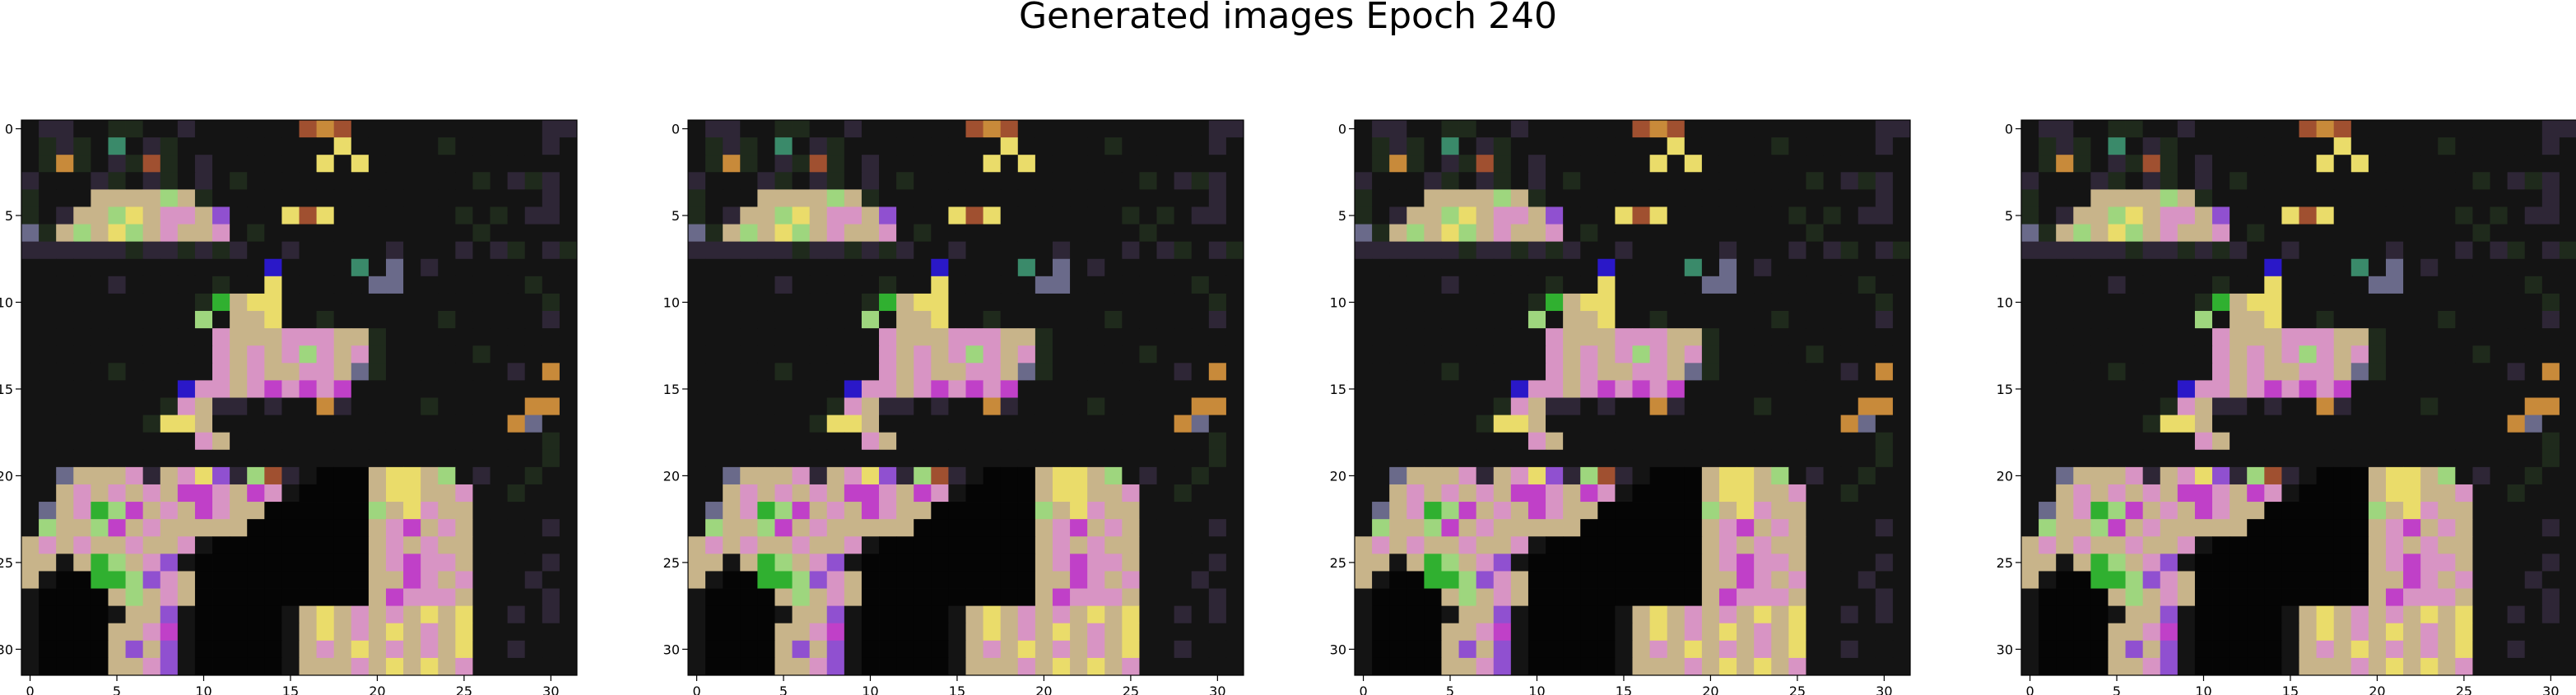  Describe the element at coordinates (696, 689) in the screenshot. I see `x-tick-label: 0` at that location.